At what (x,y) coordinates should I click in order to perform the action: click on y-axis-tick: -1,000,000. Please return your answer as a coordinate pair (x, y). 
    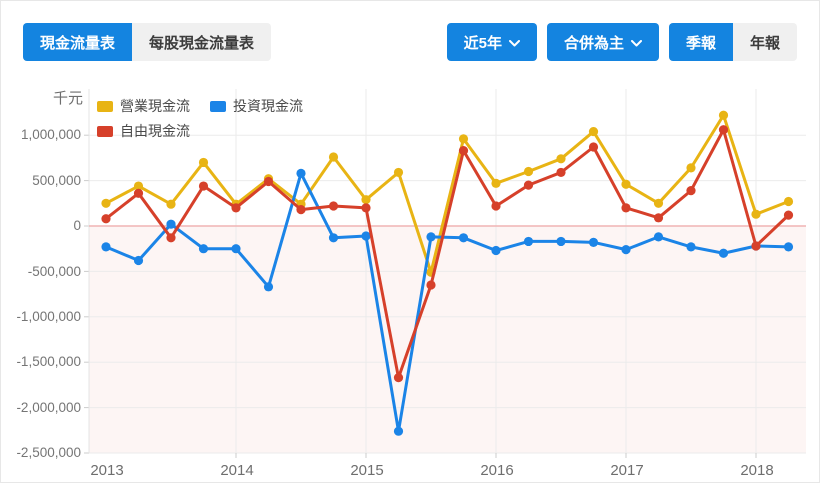
    Looking at the image, I should click on (48, 316).